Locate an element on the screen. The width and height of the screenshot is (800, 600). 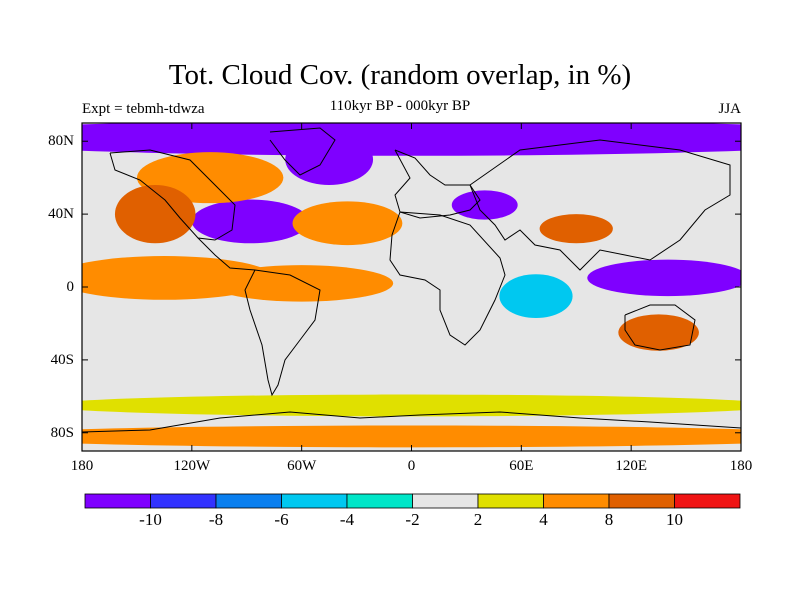
anomaly-region-central-north-america is located at coordinates (250, 221).